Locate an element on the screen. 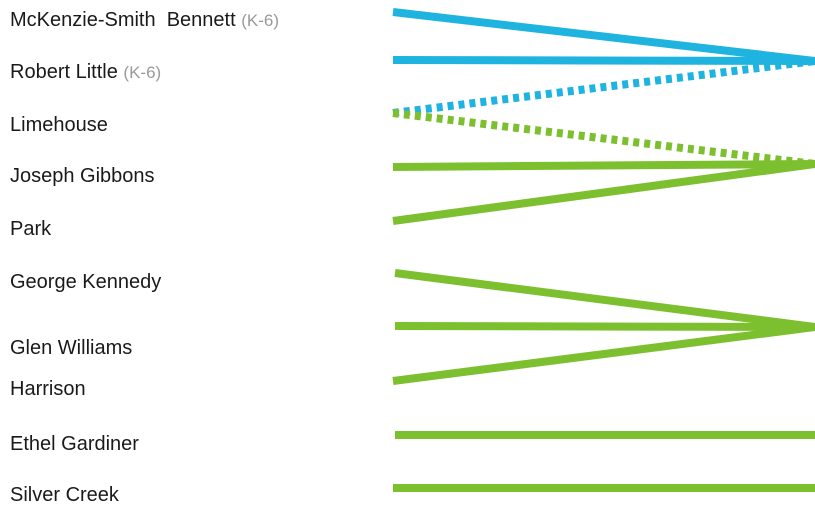 The image size is (815, 512). school-label-george-kennedy: George Kennedy is located at coordinates (85, 282).